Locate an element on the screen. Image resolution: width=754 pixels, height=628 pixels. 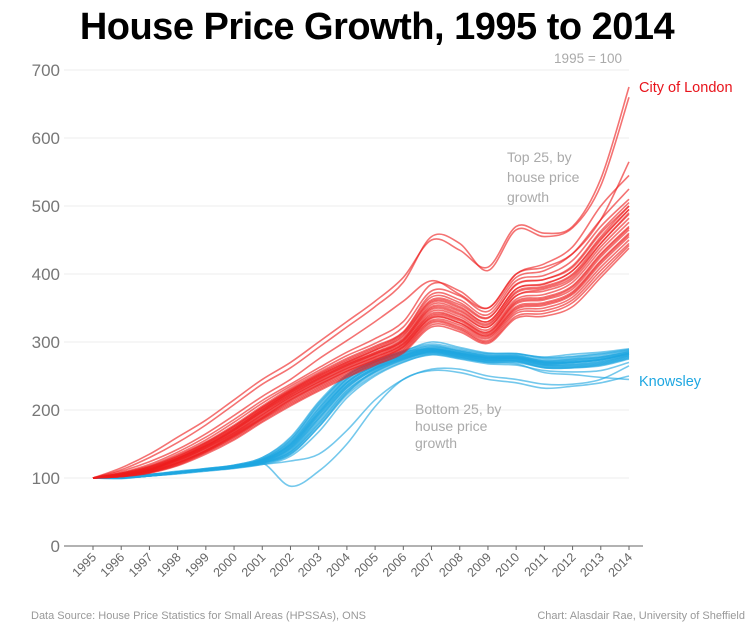
x-tick-label: 2011 is located at coordinates (536, 564).